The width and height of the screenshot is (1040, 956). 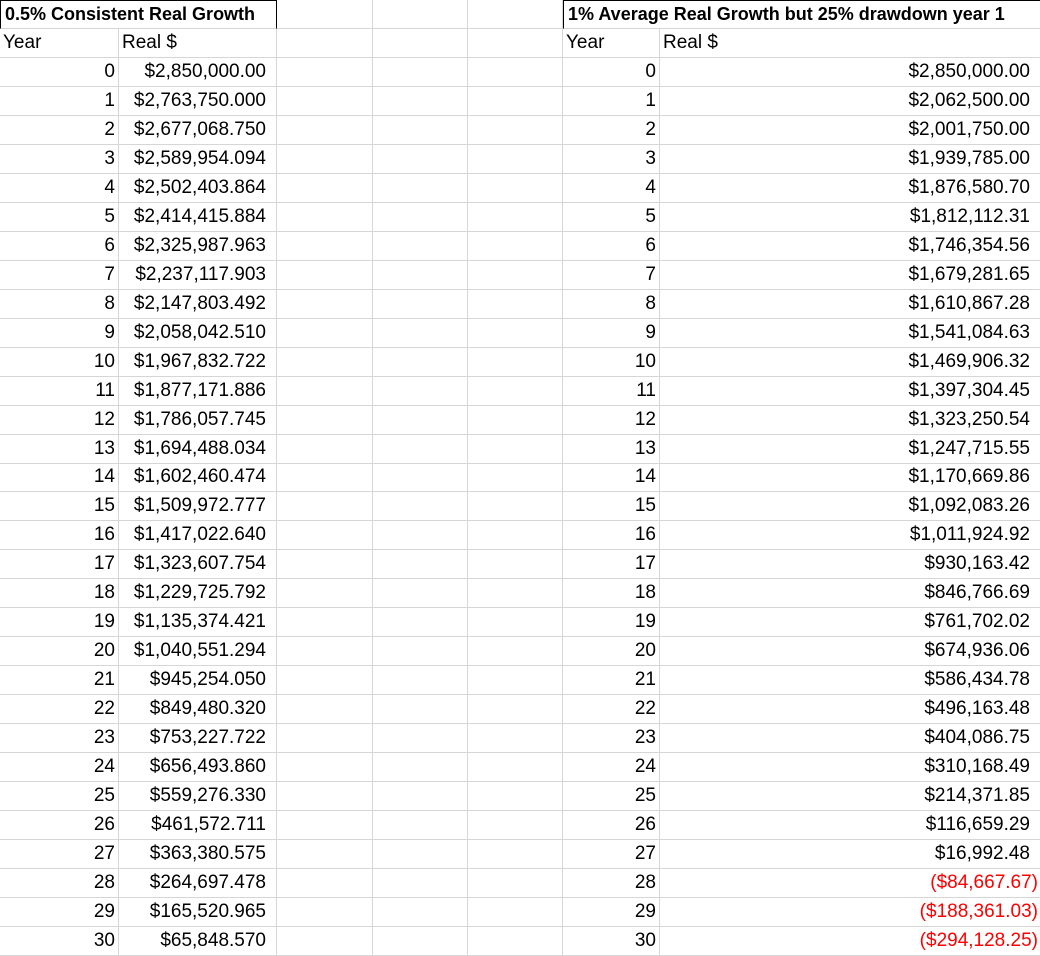 I want to click on left-value-cell: $2,147,803.492, so click(x=198, y=304).